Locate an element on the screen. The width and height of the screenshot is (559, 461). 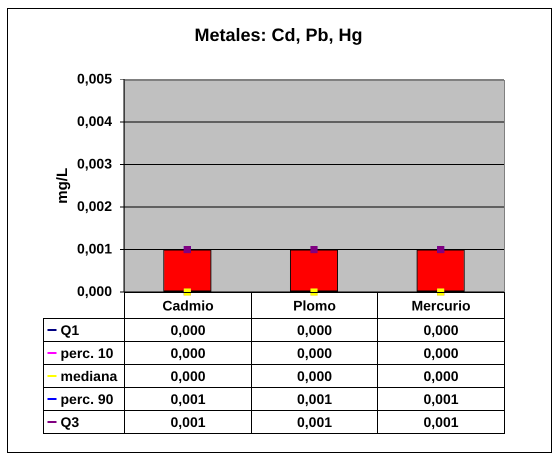
legend-label: Q3 is located at coordinates (70, 422).